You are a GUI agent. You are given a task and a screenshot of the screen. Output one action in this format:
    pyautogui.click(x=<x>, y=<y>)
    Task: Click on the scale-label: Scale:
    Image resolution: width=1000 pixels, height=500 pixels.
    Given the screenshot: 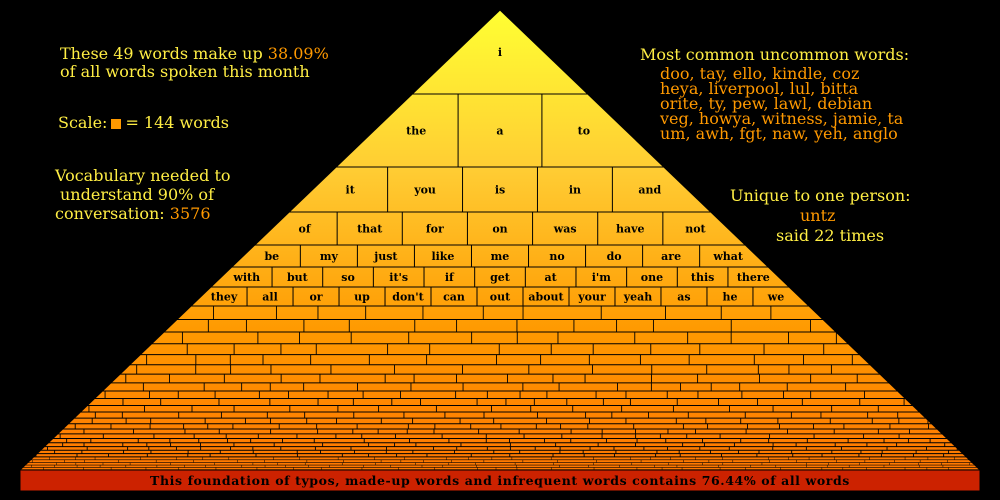 What is the action you would take?
    pyautogui.click(x=83, y=122)
    